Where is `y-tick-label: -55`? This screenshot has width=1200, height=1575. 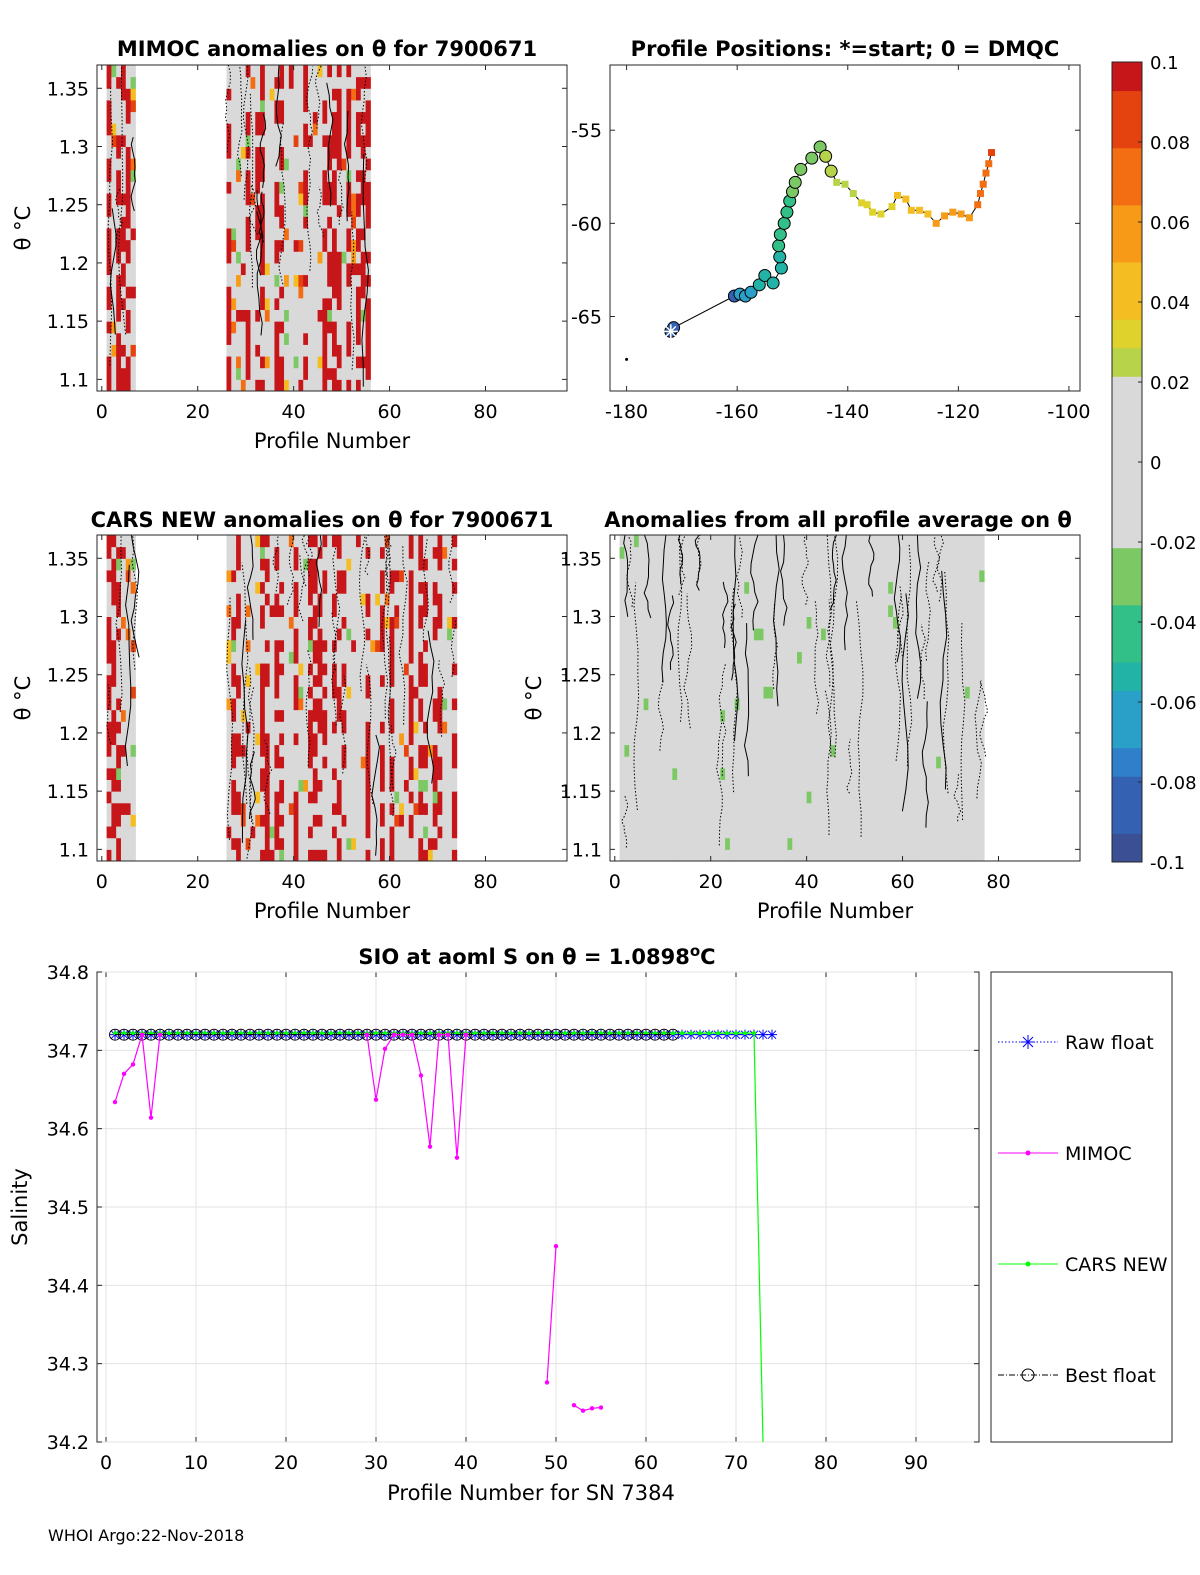 y-tick-label: -55 is located at coordinates (586, 131).